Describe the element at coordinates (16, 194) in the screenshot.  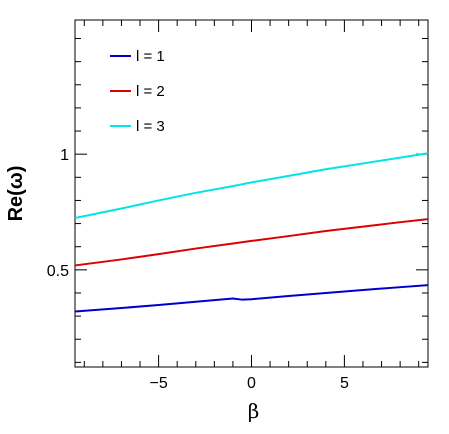
I see `y-axis-title: Re(ω)` at that location.